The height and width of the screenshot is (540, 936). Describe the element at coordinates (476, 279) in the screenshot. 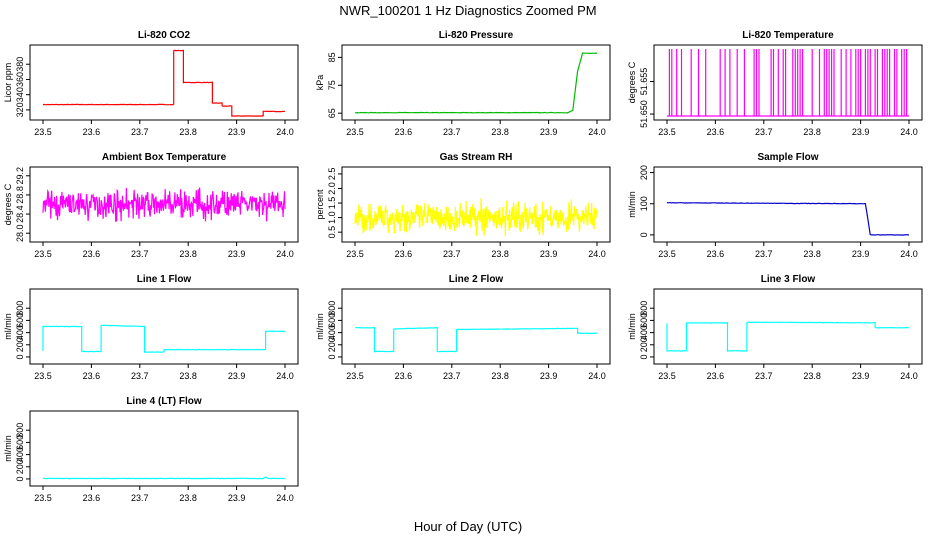

I see `panel-title: Line 2 Flow` at that location.